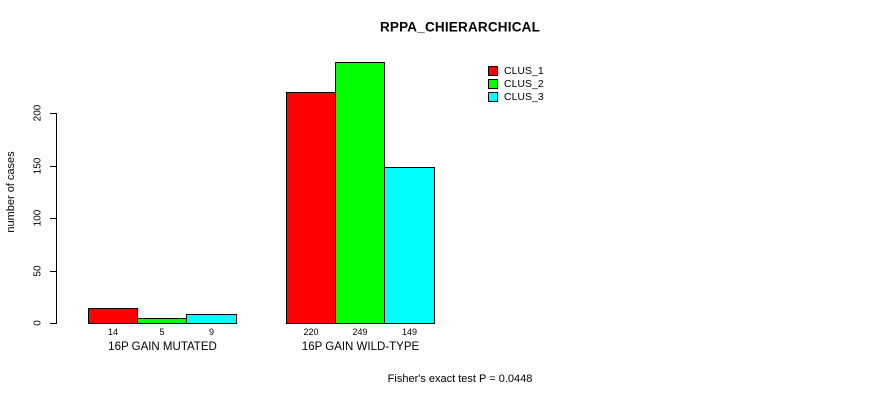 The width and height of the screenshot is (890, 400). I want to click on y-tick-label: 0, so click(38, 323).